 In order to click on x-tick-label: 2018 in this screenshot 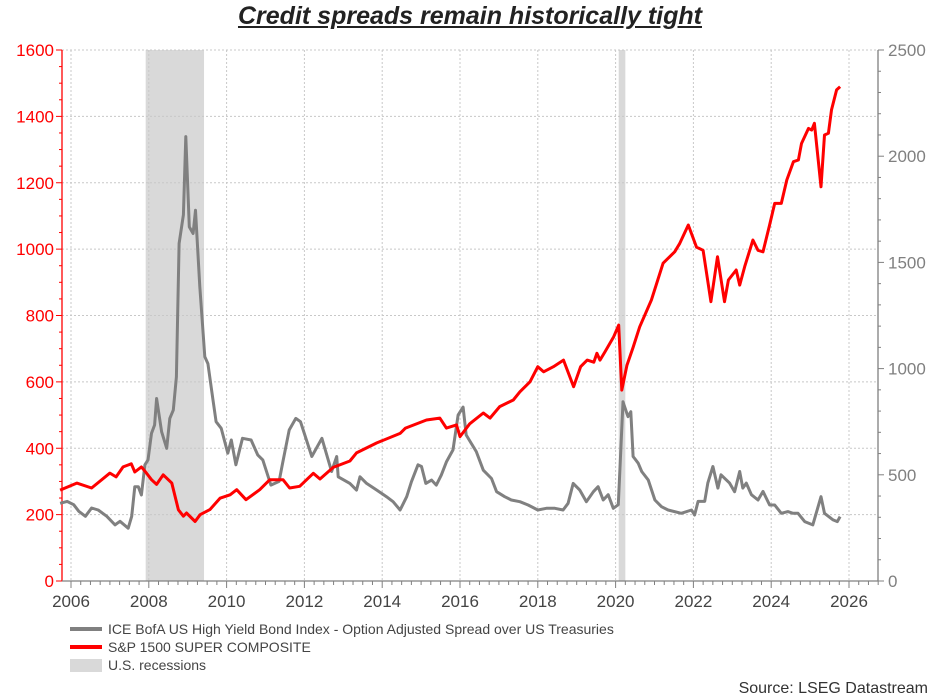, I will do `click(538, 601)`.